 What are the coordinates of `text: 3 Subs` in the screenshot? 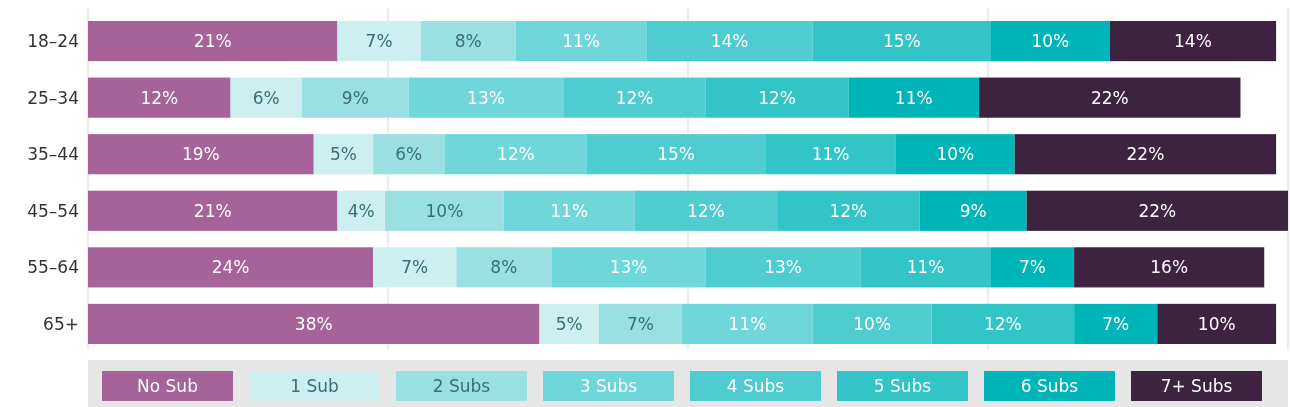 It's located at (608, 385).